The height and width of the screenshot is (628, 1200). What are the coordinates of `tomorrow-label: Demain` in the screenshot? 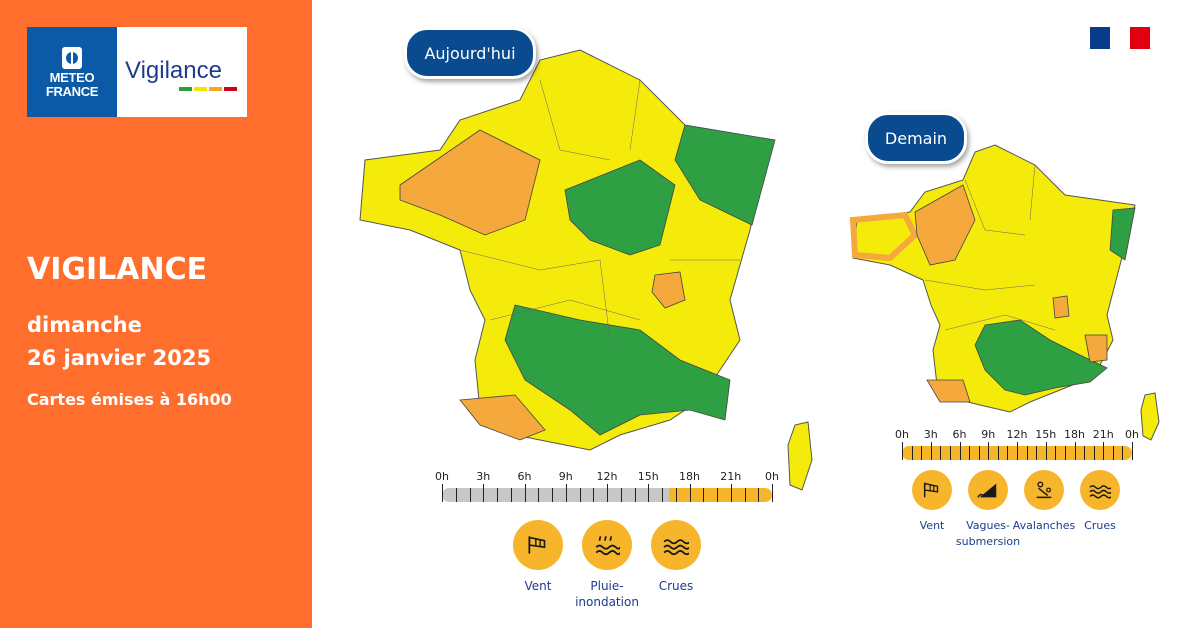 It's located at (916, 138).